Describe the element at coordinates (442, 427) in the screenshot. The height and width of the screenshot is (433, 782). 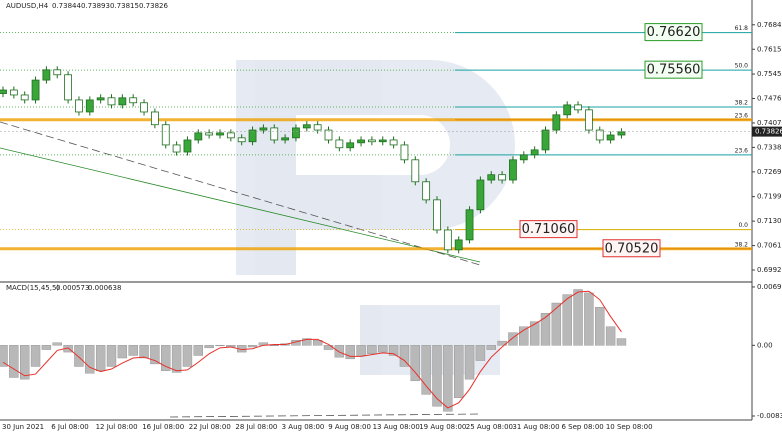
I see `x-tick-label: 19 Aug 08:00` at that location.